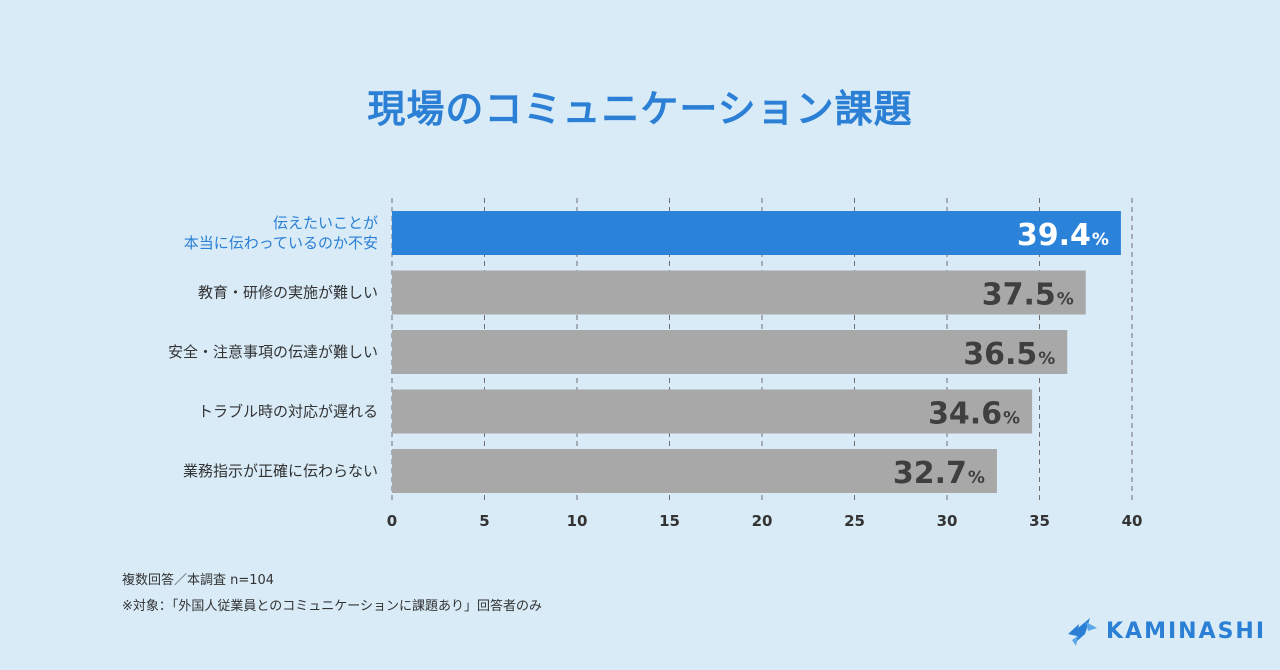  I want to click on x-tick-label: 20, so click(762, 521).